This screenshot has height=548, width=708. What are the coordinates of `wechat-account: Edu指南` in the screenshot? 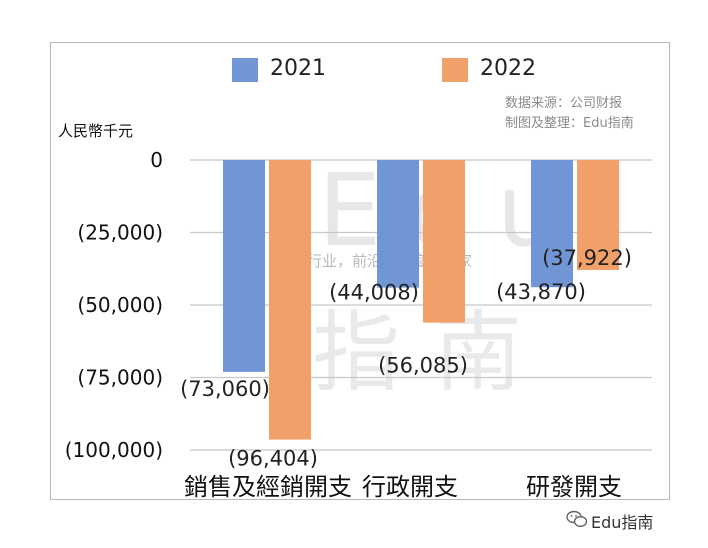 It's located at (622, 522).